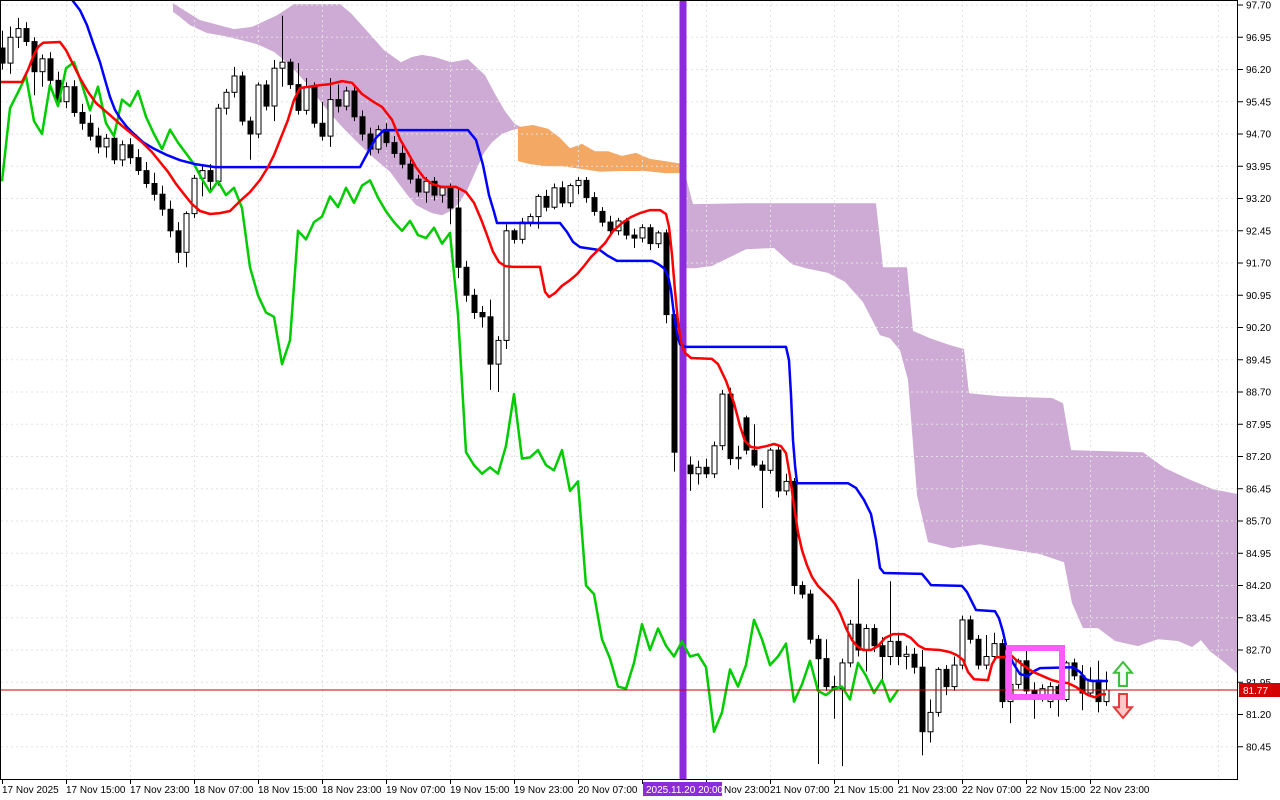 The image size is (1280, 800). What do you see at coordinates (608, 790) in the screenshot?
I see `time-axis-label: 20 Nov 07:00` at bounding box center [608, 790].